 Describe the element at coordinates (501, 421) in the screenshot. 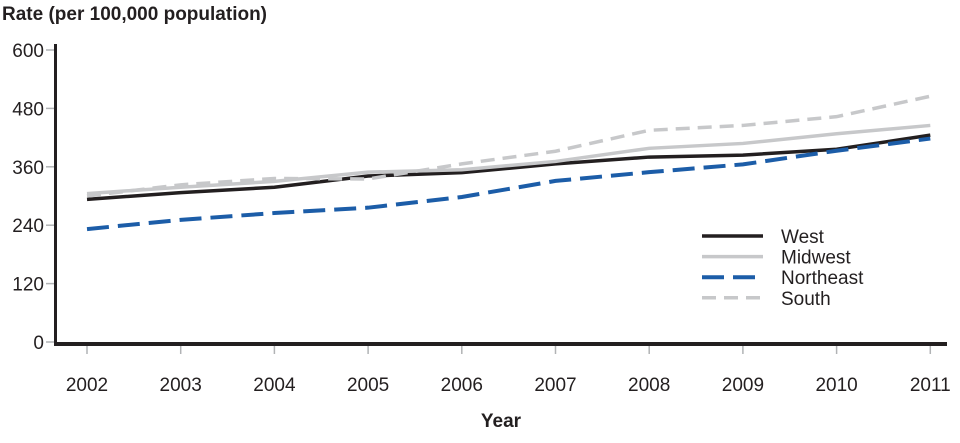

I see `x-axis-title: Year` at that location.